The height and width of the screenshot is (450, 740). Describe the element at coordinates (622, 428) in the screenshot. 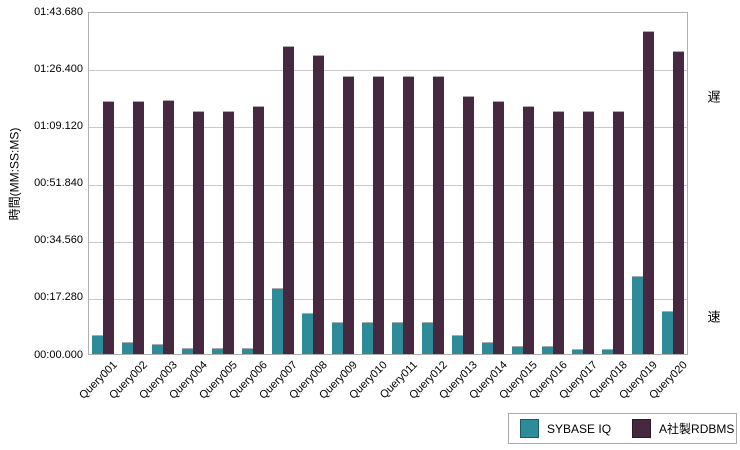

I see `legend: SYBASE IQ A社製RDBMS` at that location.